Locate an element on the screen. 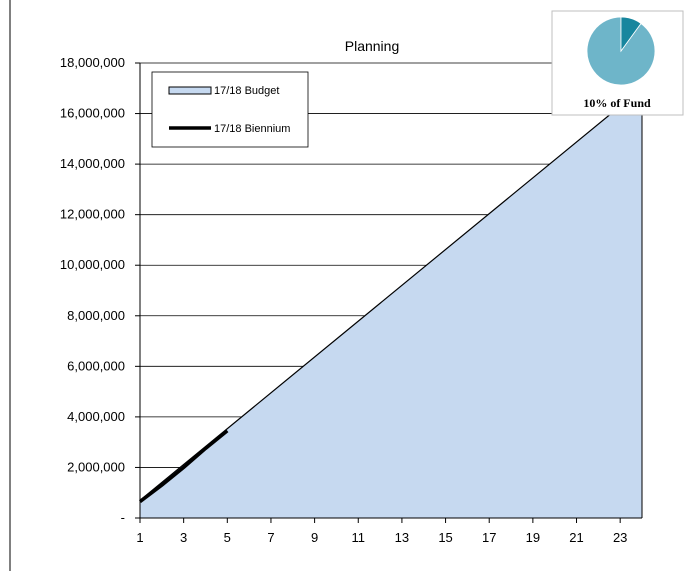 This screenshot has width=687, height=571. y-tick-label: 16,000,000 is located at coordinates (92, 113).